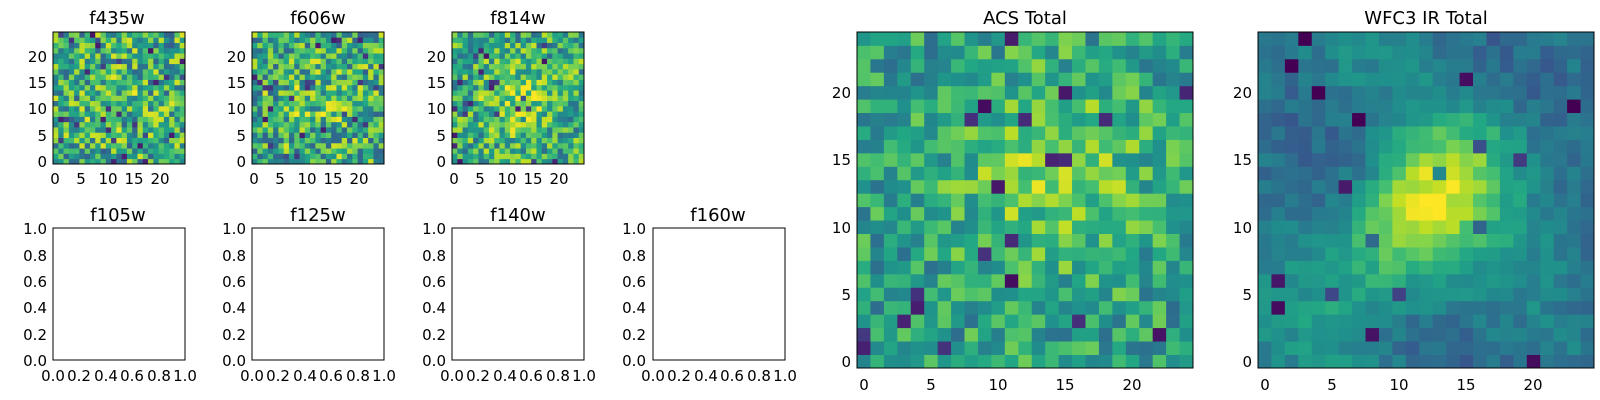 The image size is (1600, 400). What do you see at coordinates (318, 98) in the screenshot?
I see `axes-frame` at bounding box center [318, 98].